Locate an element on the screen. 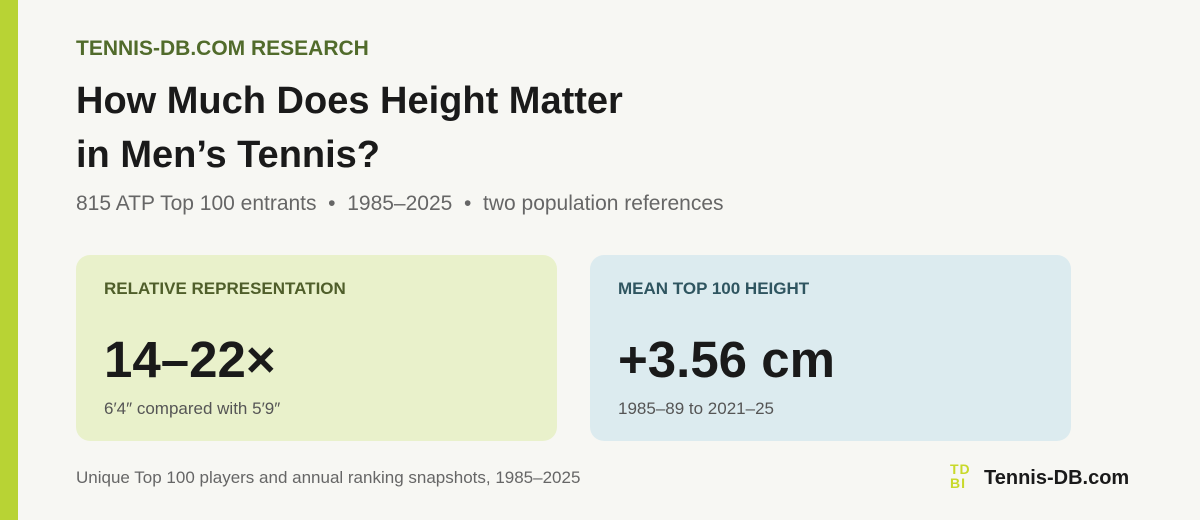  logo-text: TD is located at coordinates (960, 469).